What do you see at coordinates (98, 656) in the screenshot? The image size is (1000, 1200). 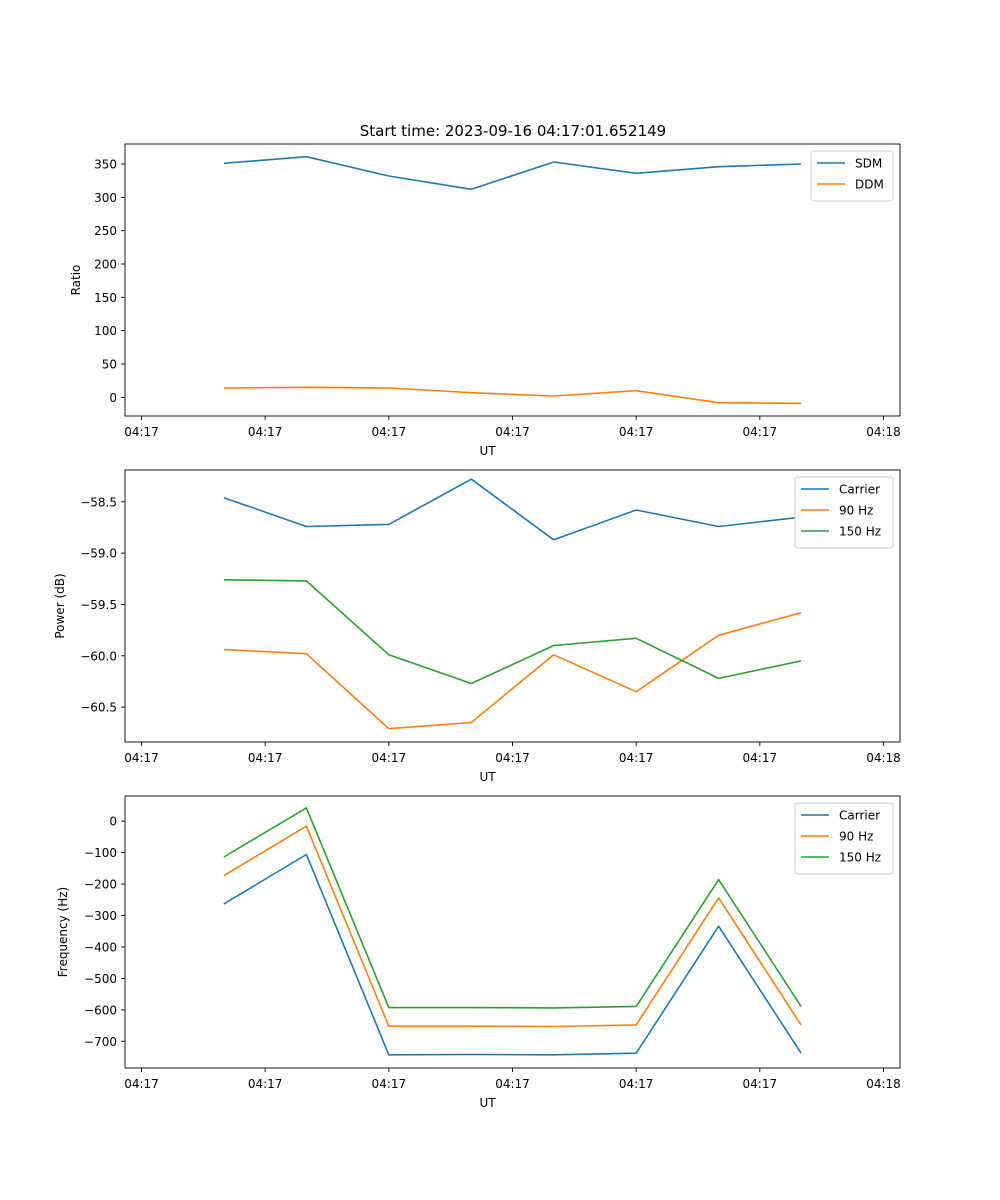 I see `y-tick-label: −60.0` at bounding box center [98, 656].